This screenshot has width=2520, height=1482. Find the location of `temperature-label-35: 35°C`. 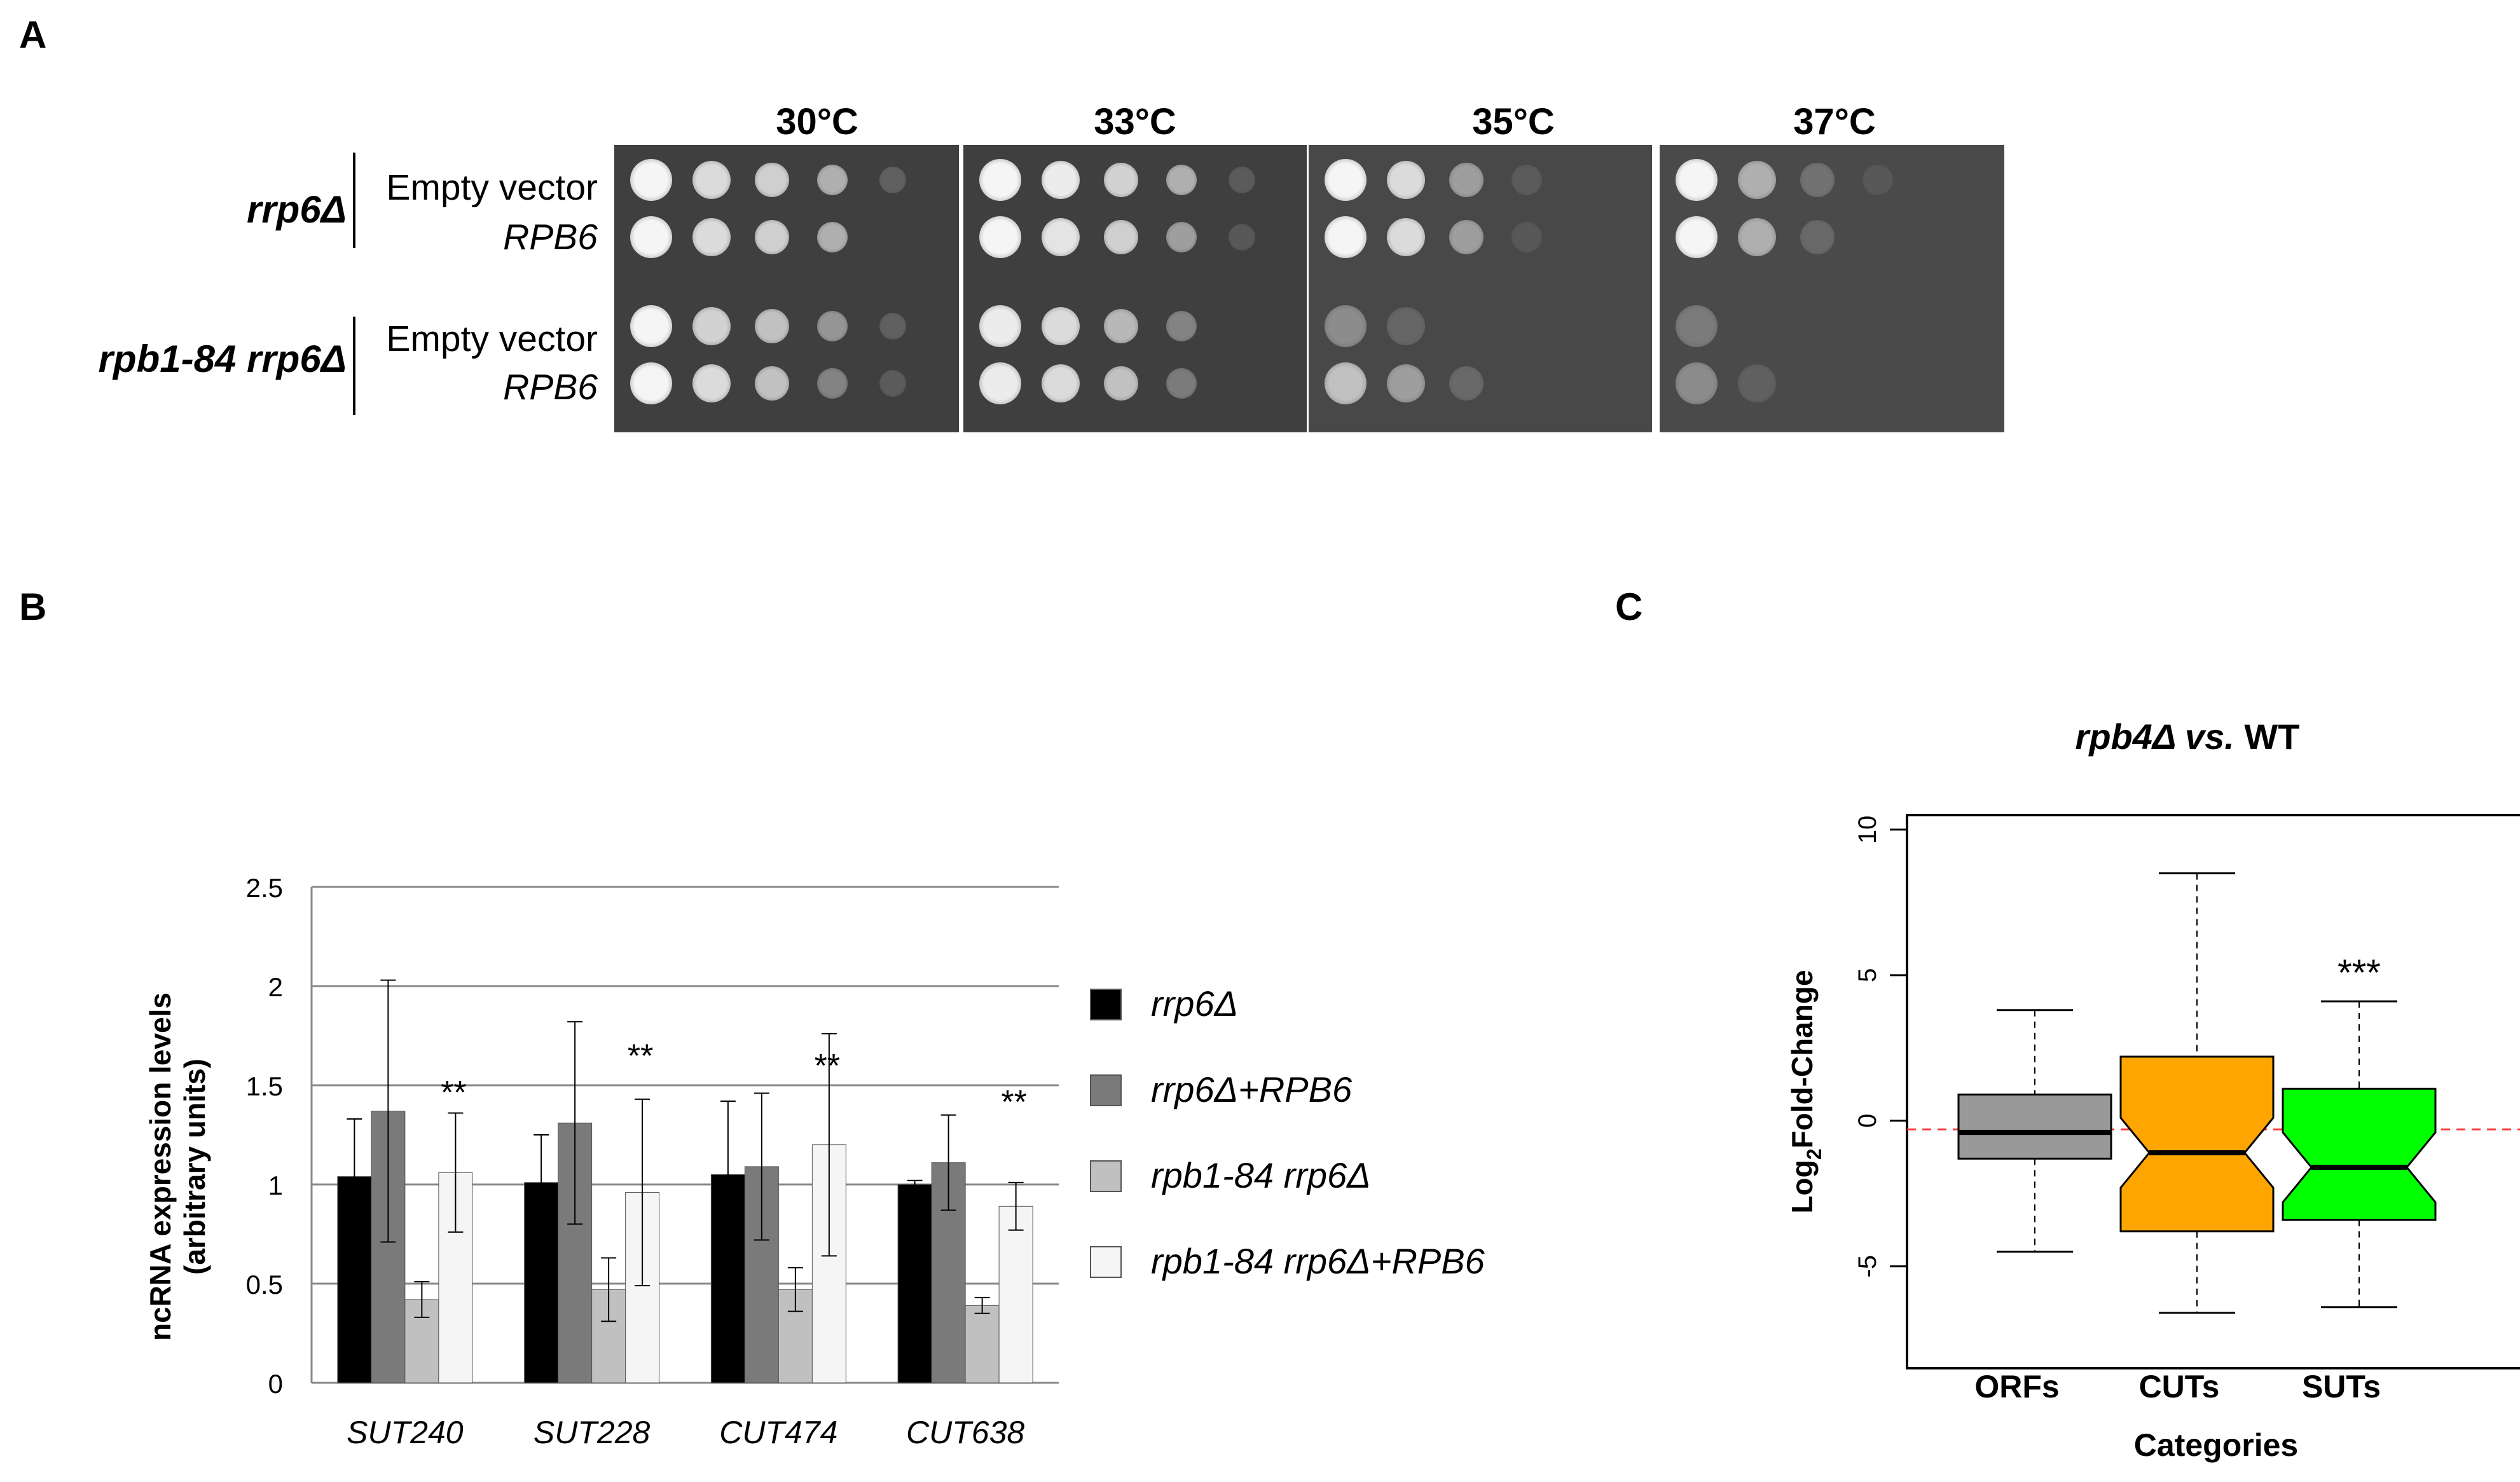

temperature-label-35: 35°C is located at coordinates (1513, 121).